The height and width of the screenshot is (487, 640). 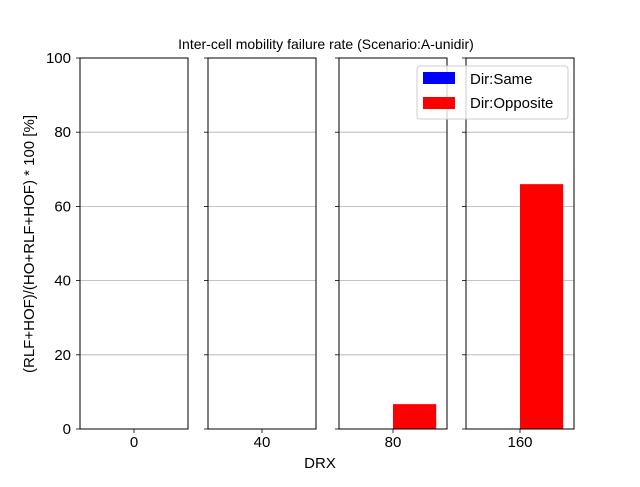 I want to click on y-axis-label: (RLF+HOF)/(HO+RLF+HOF) * 100 [%], so click(x=29, y=244).